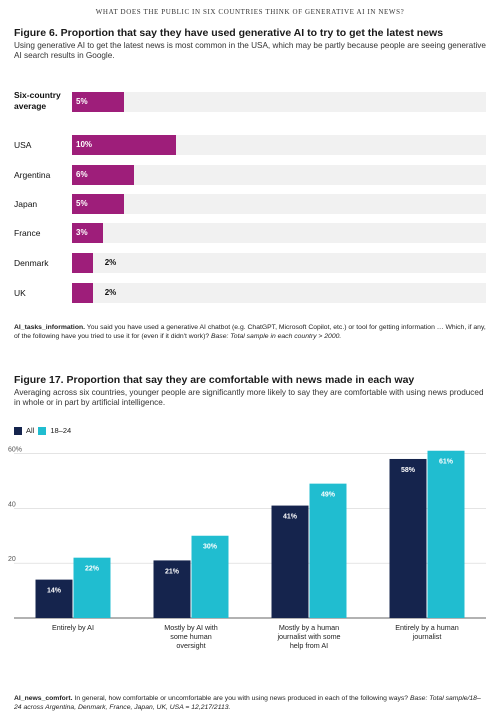 The width and height of the screenshot is (500, 724). What do you see at coordinates (290, 517) in the screenshot?
I see `data-label: 41%` at bounding box center [290, 517].